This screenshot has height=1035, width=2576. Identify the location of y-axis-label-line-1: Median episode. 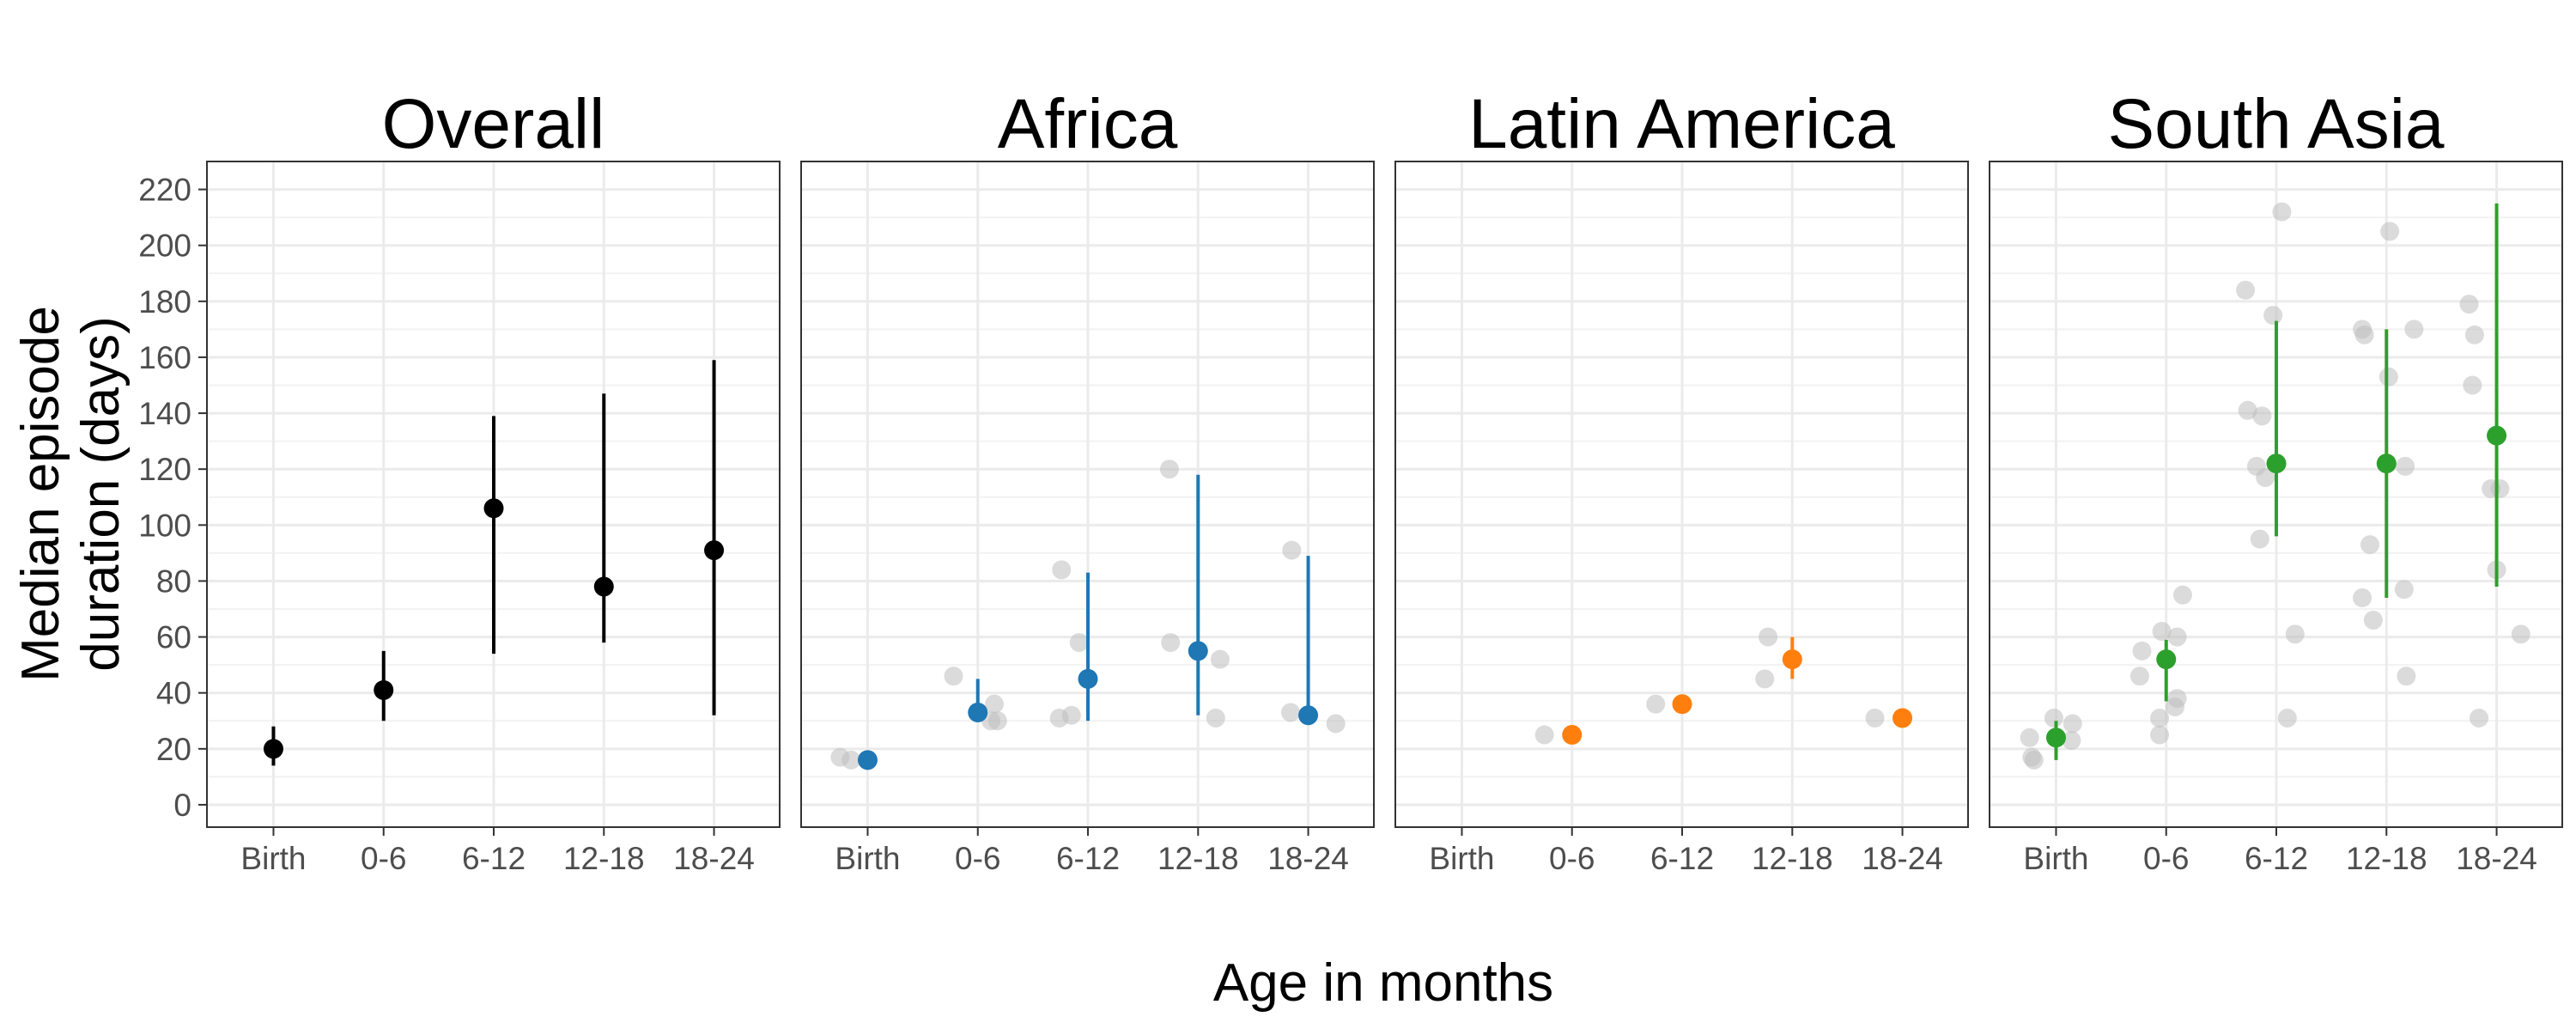
(40, 494).